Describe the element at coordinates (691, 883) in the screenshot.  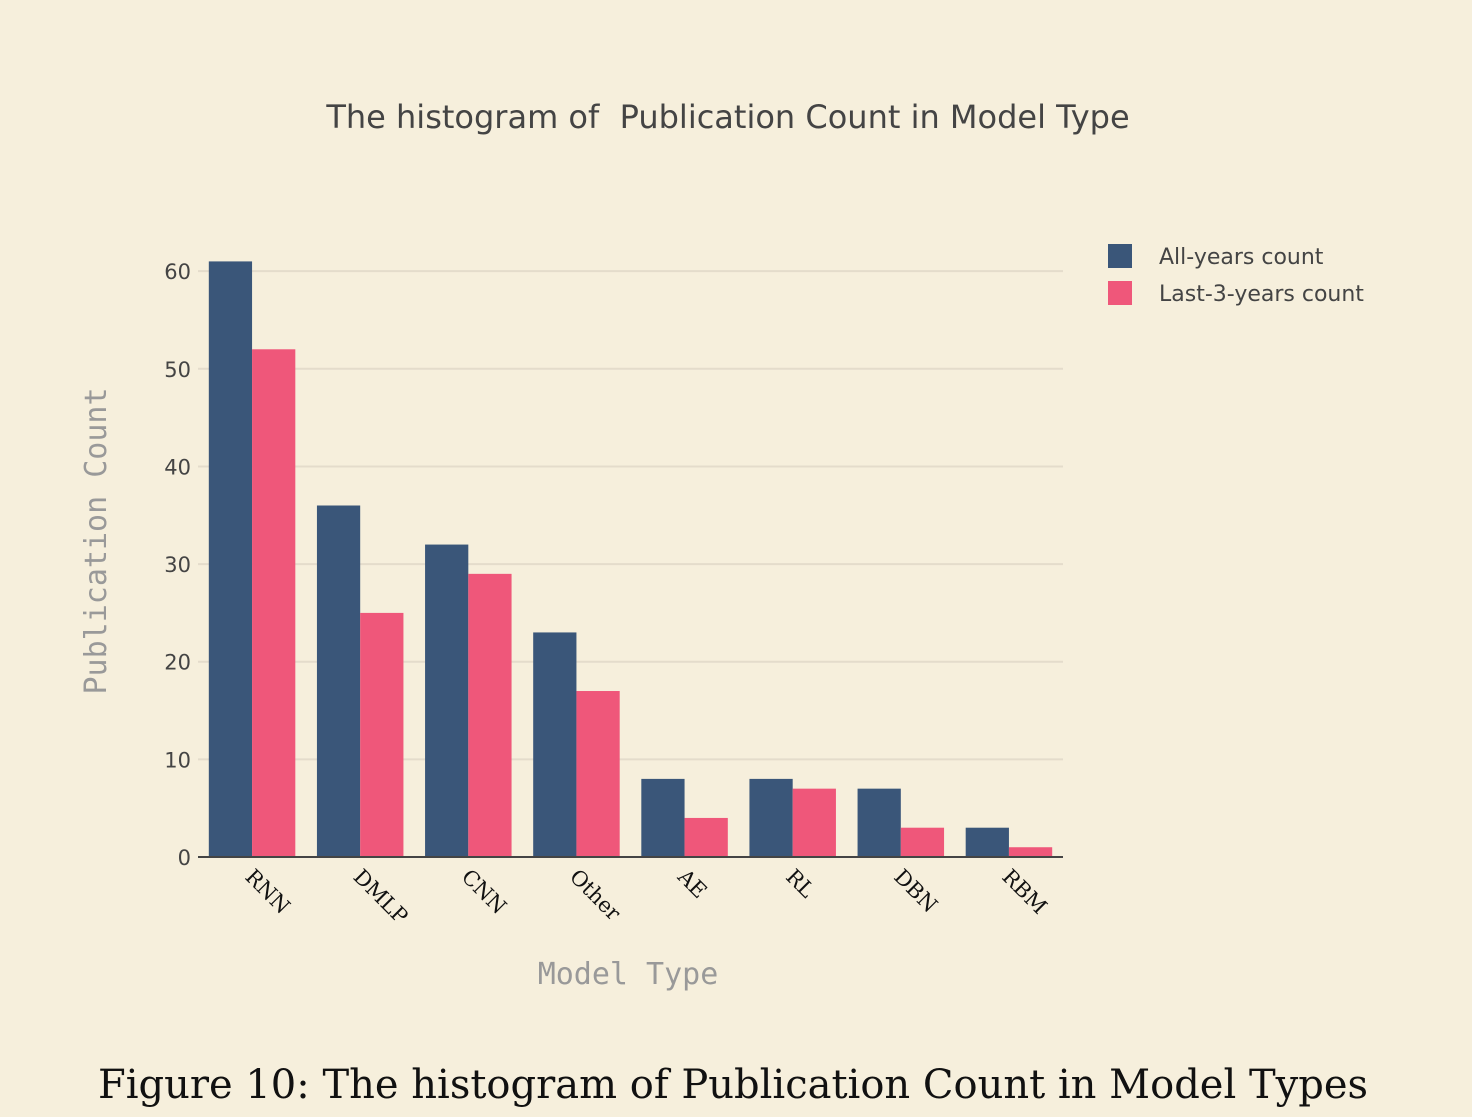
I see `x-tick-label: AE` at that location.